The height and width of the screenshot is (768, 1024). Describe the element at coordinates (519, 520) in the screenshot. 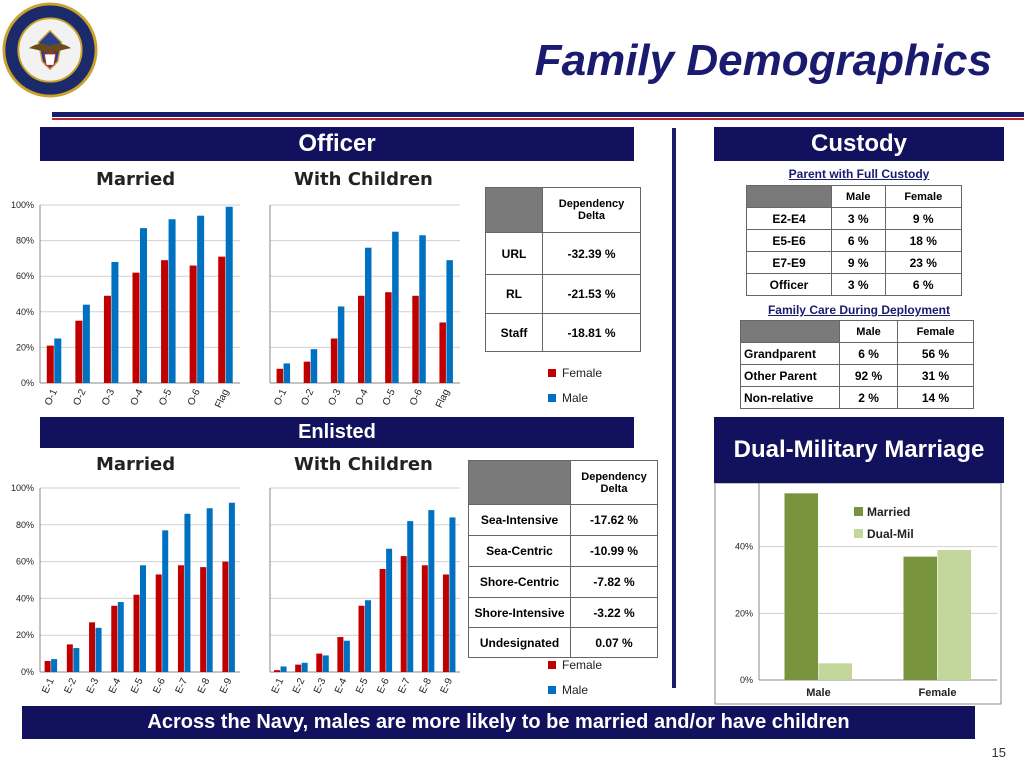

I see `table-row-label: Sea-Intensive` at that location.